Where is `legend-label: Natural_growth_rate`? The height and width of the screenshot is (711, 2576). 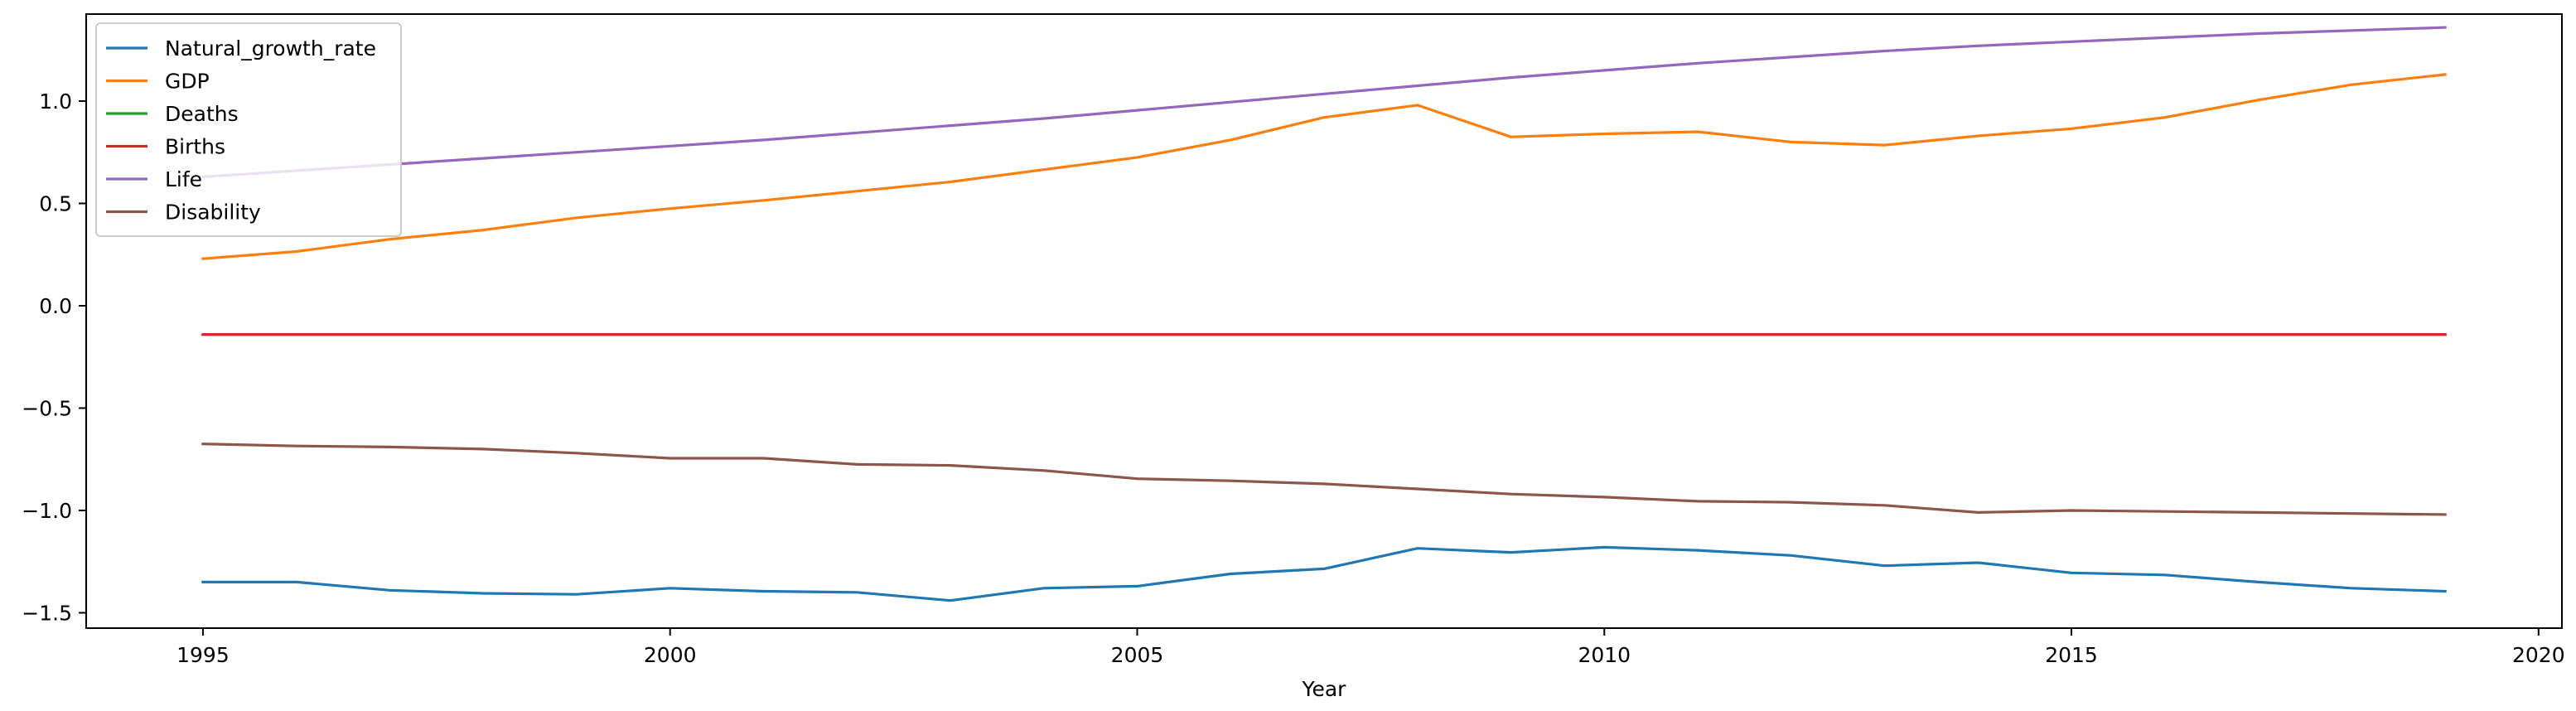
legend-label: Natural_growth_rate is located at coordinates (270, 48).